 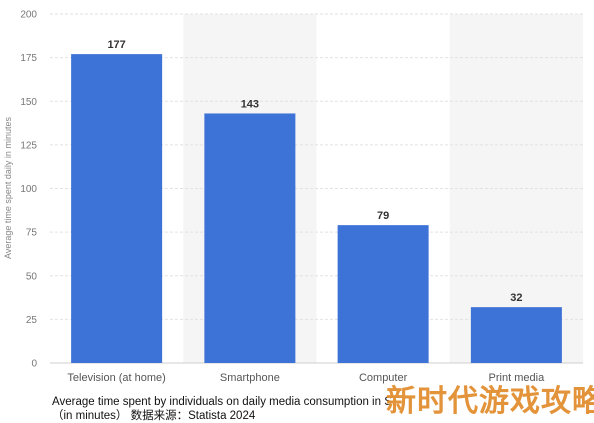 What do you see at coordinates (154, 416) in the screenshot?
I see `caption-line-2: （in minutes） 数据来源：Statista 2024` at bounding box center [154, 416].